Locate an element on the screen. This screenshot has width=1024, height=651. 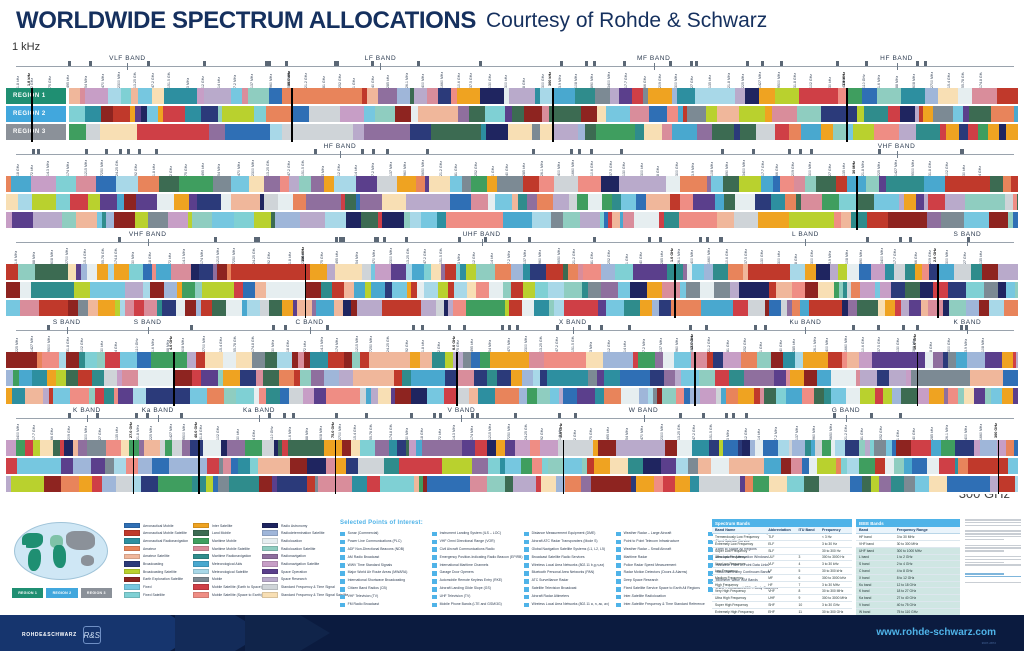
frequency-tick: 400 MHz is located at coordinates (559, 168).